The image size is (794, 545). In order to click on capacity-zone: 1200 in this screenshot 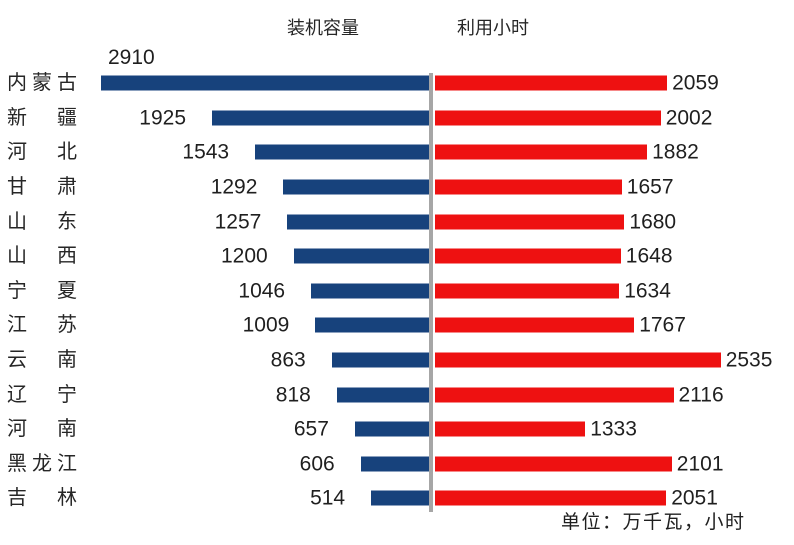, I will do `click(253, 256)`.